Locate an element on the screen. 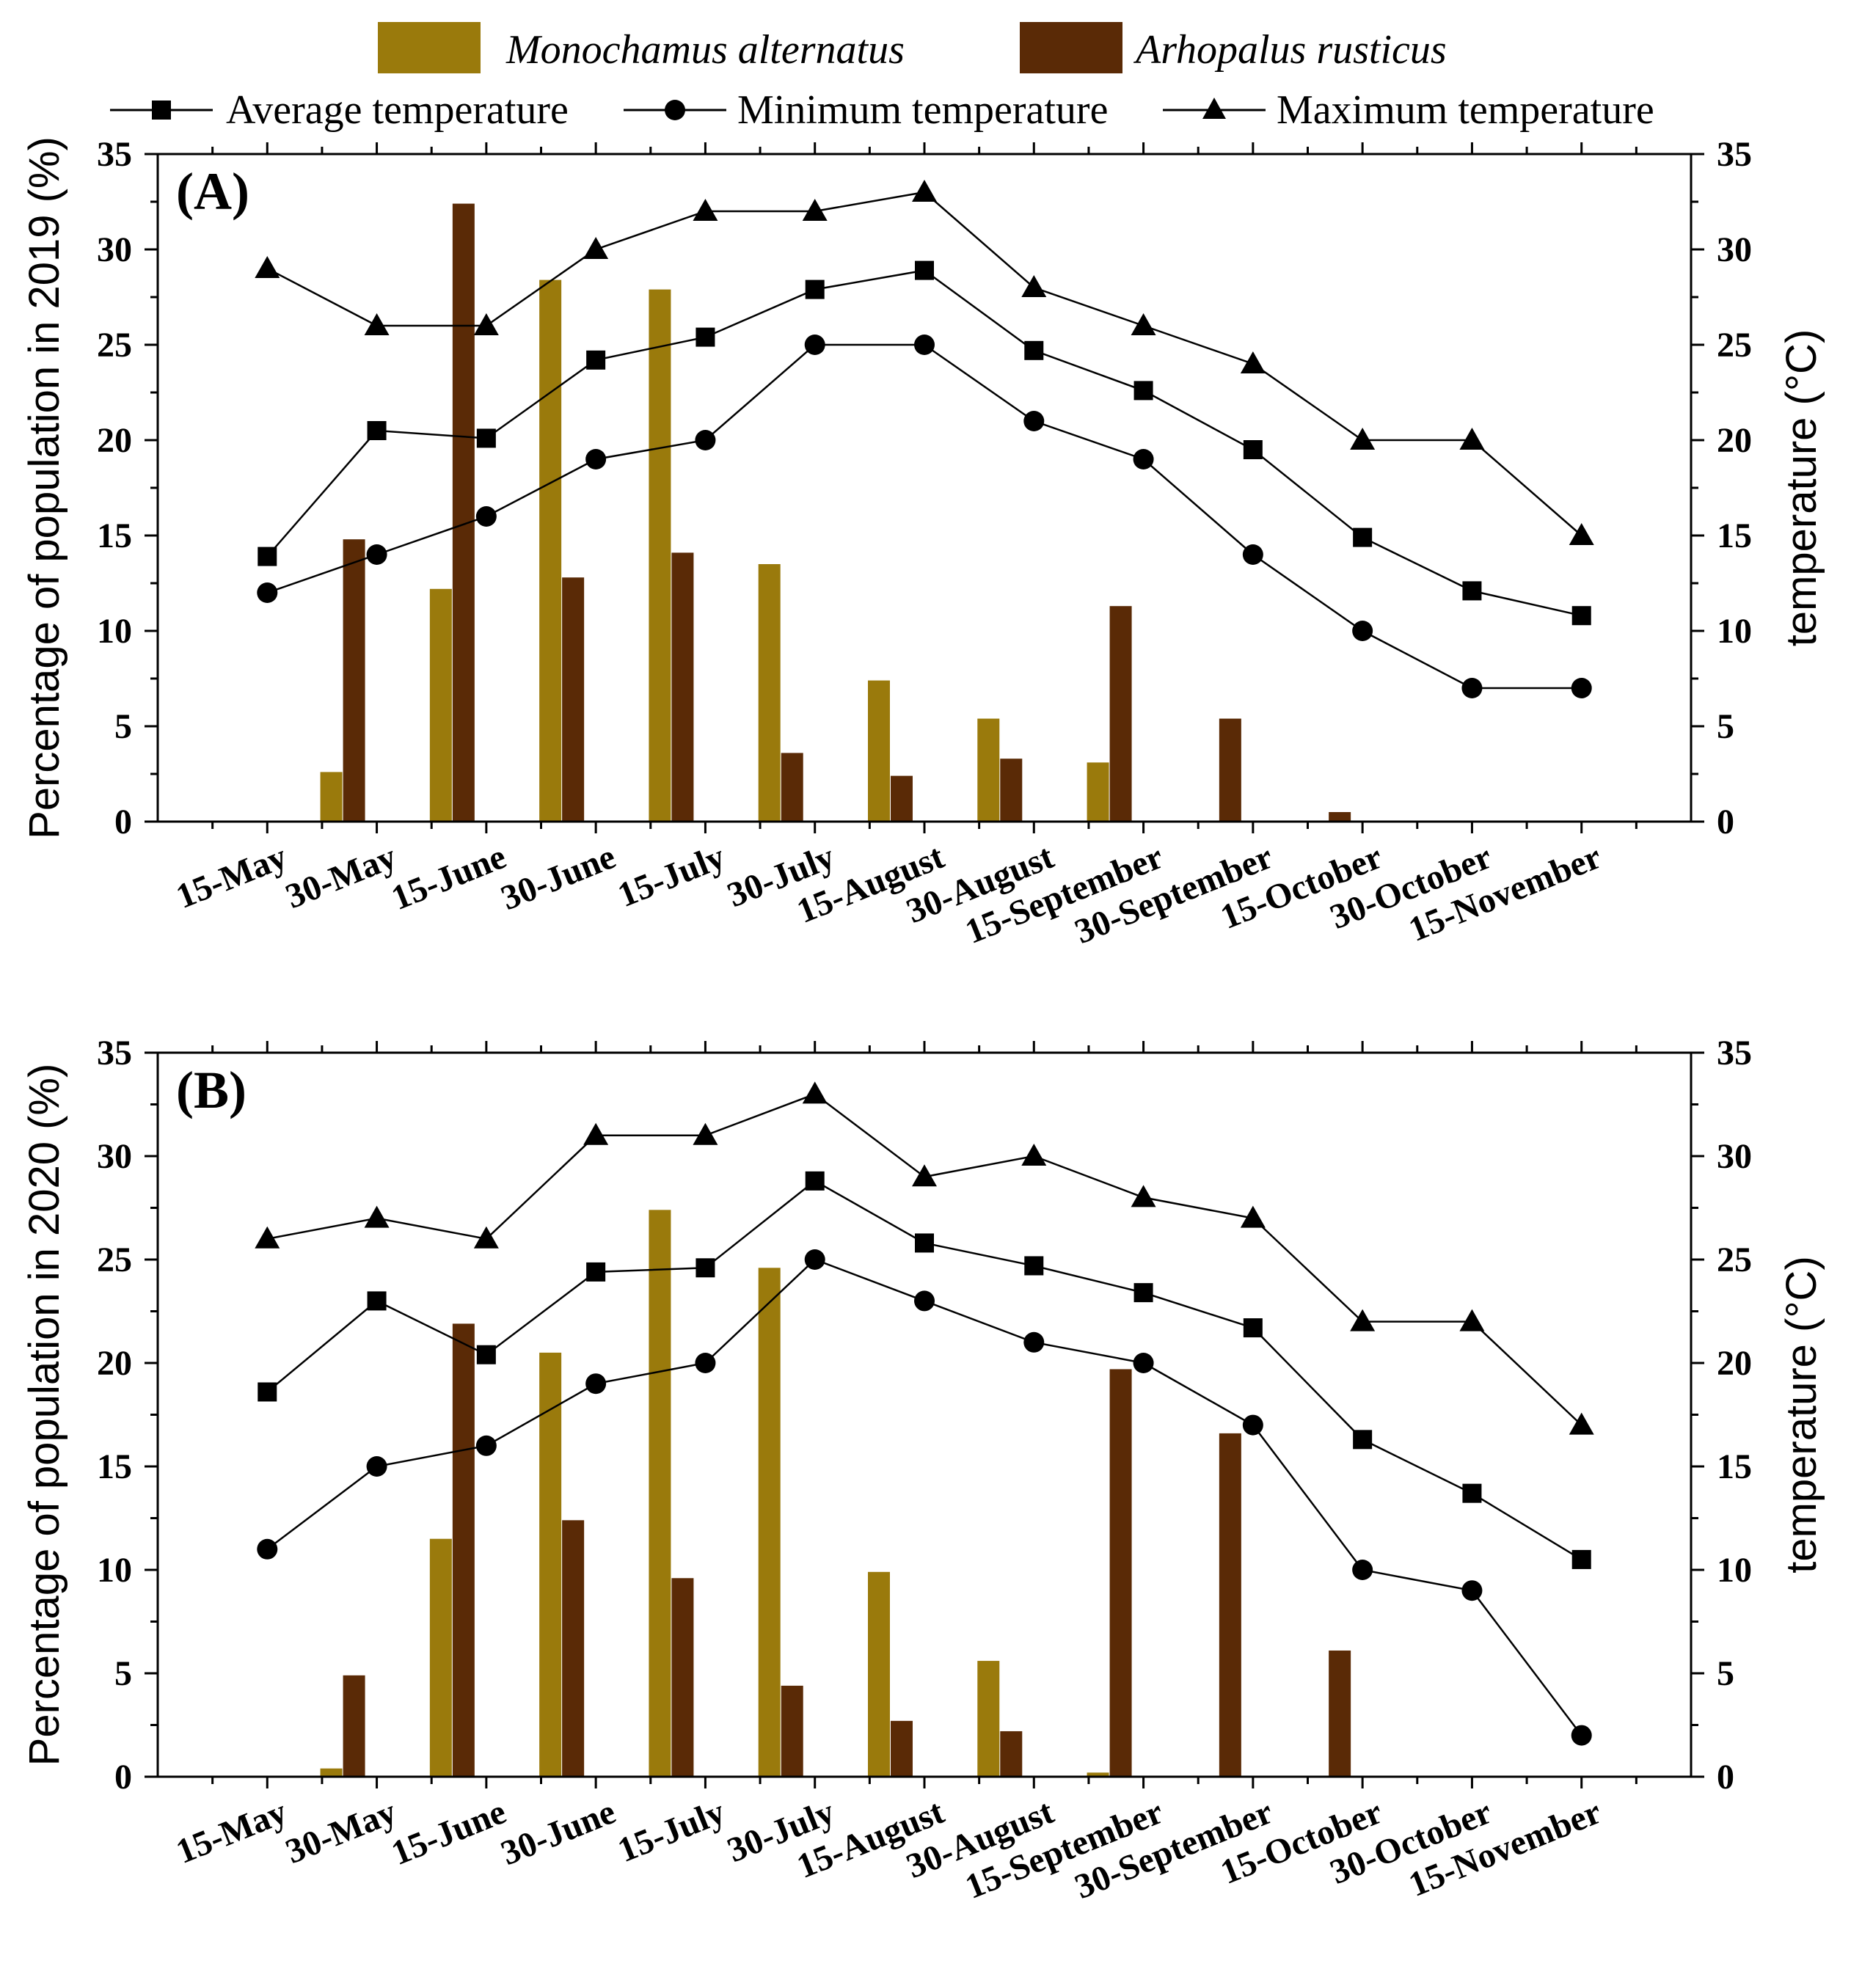 This screenshot has height=1988, width=1851. panel-label: (B) is located at coordinates (211, 1090).